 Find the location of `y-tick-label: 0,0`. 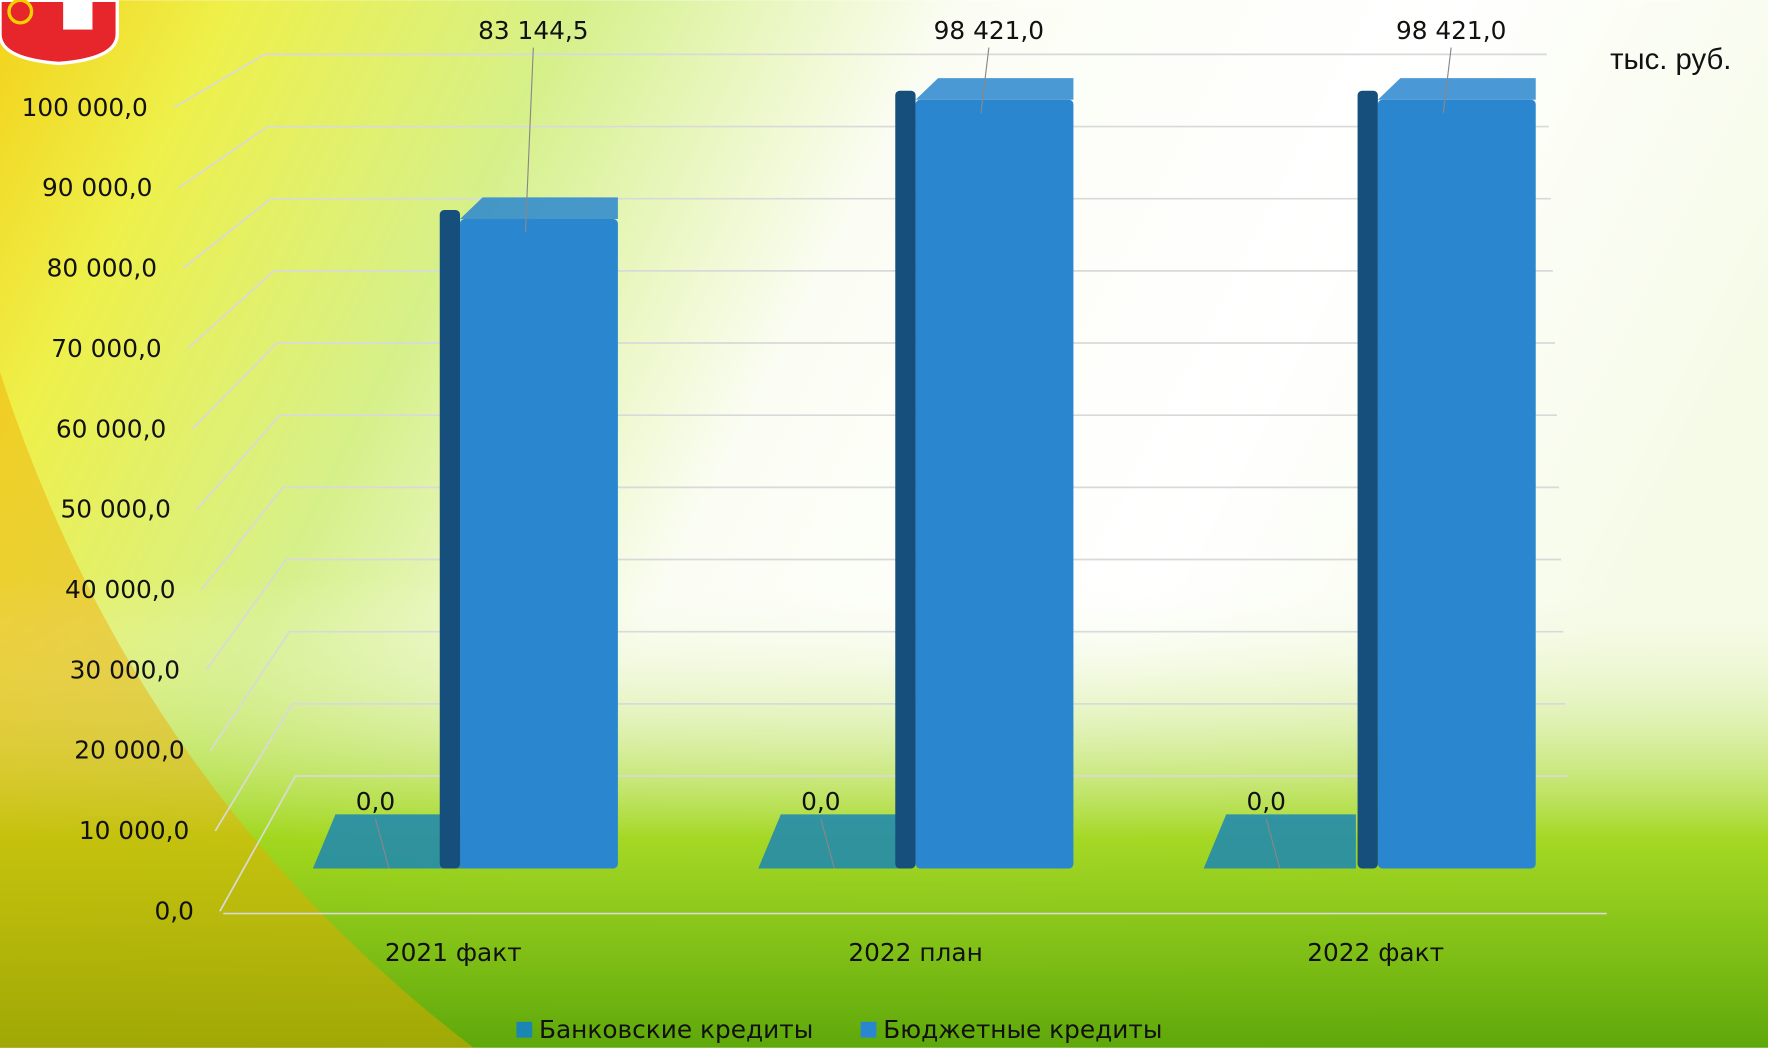

y-tick-label: 0,0 is located at coordinates (174, 910).